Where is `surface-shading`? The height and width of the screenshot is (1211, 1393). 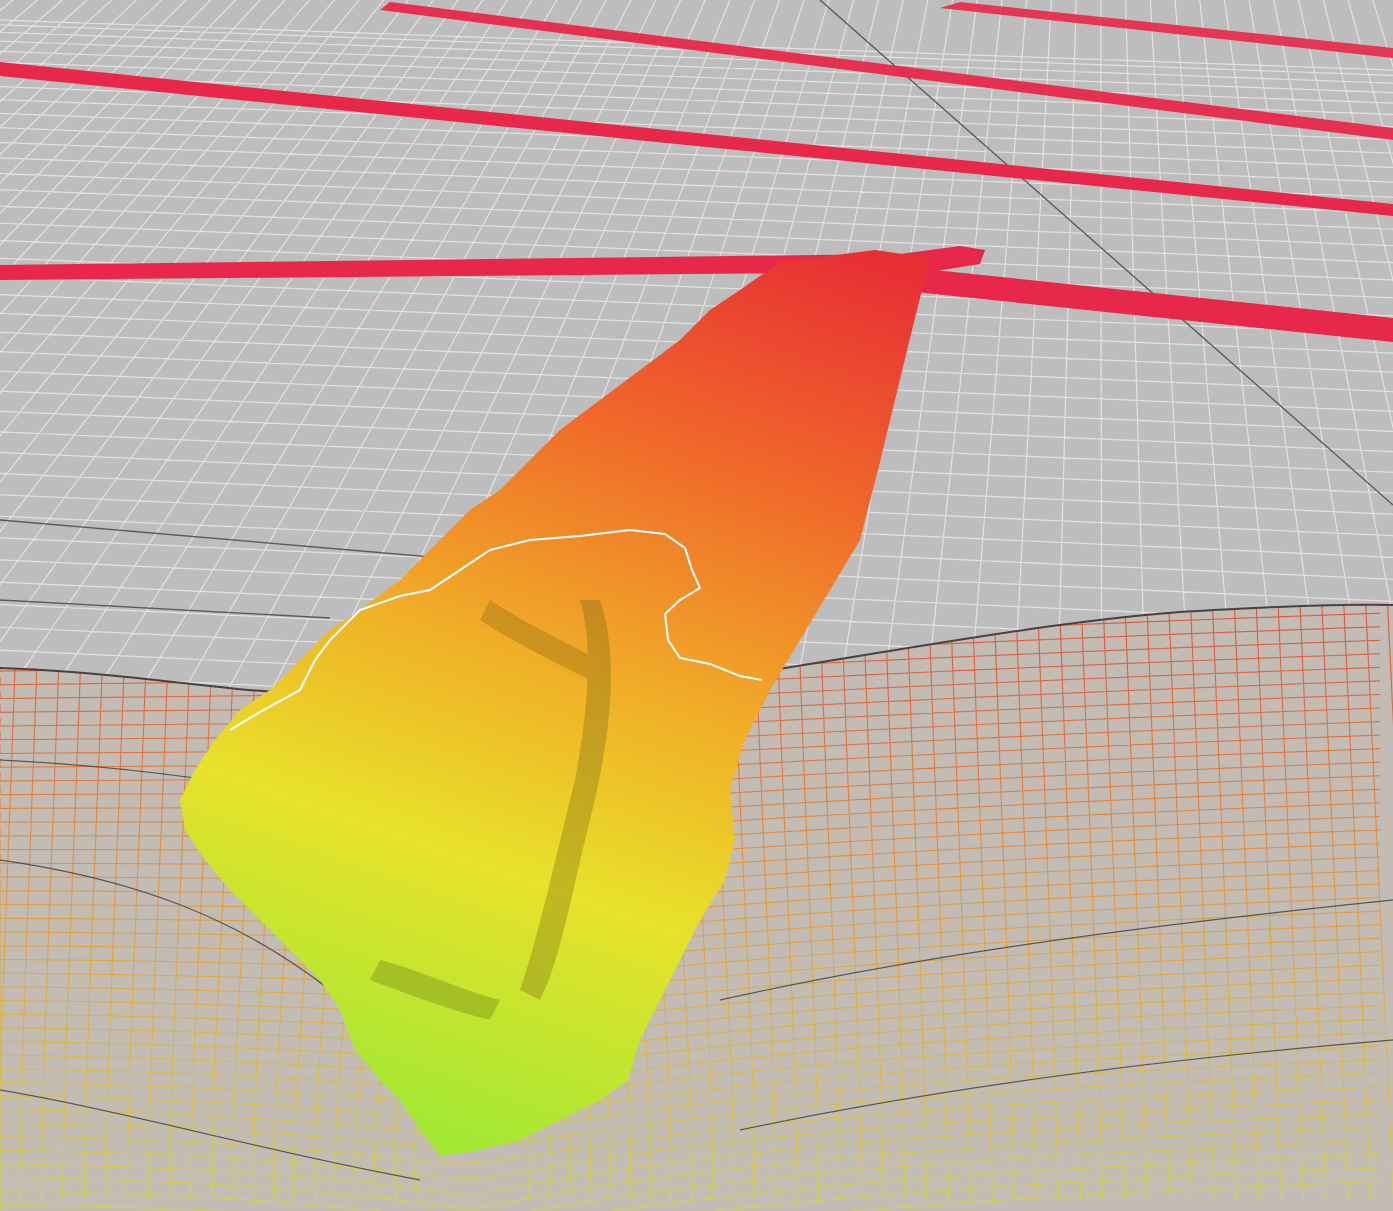
surface-shading is located at coordinates (490, 810).